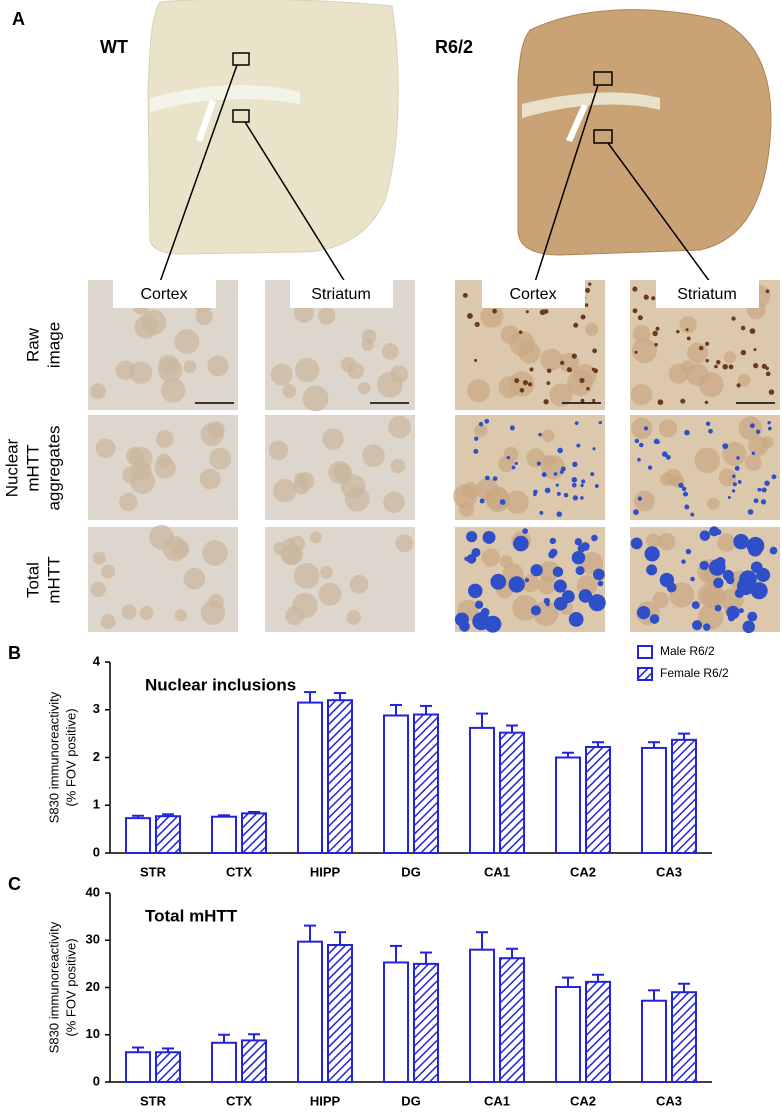 The height and width of the screenshot is (1114, 782). Describe the element at coordinates (341, 294) in the screenshot. I see `region-label: Striatum` at that location.